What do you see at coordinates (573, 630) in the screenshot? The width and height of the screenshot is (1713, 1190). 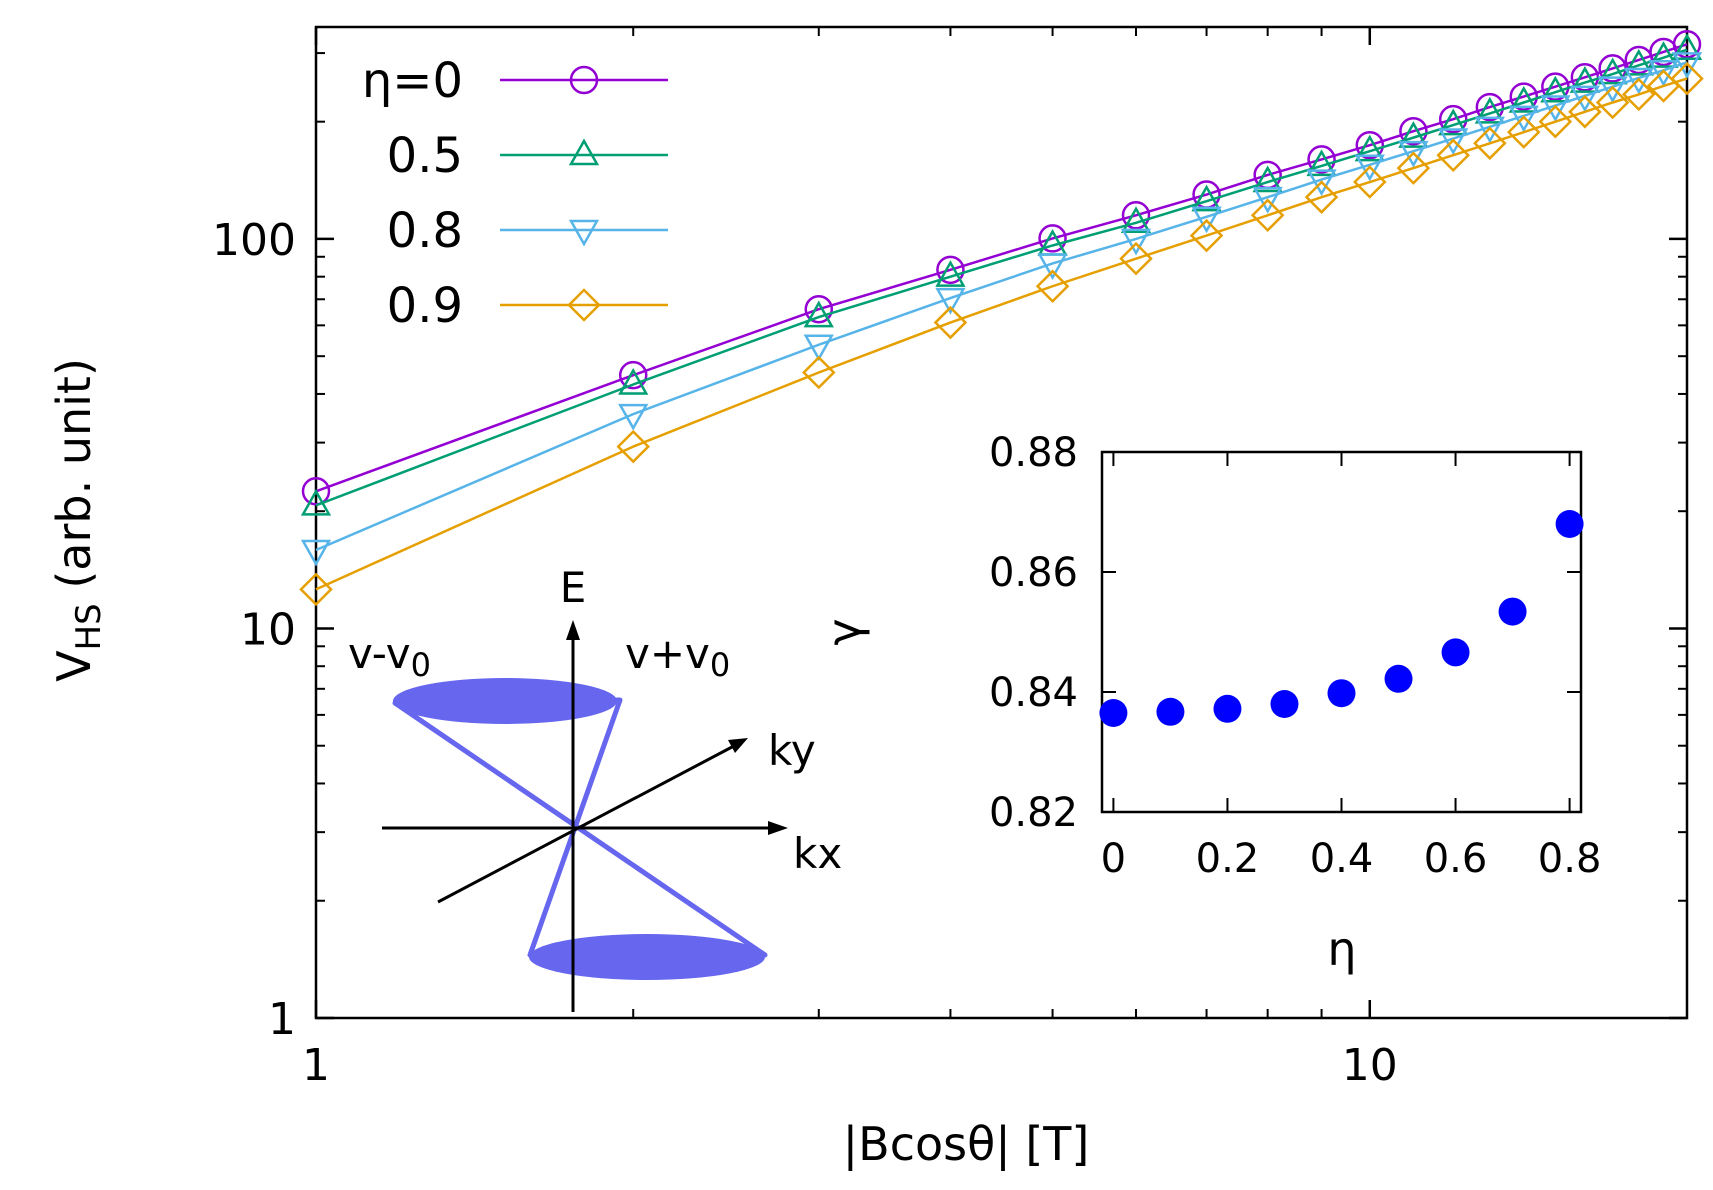 I see `e-axis-arrowhead` at bounding box center [573, 630].